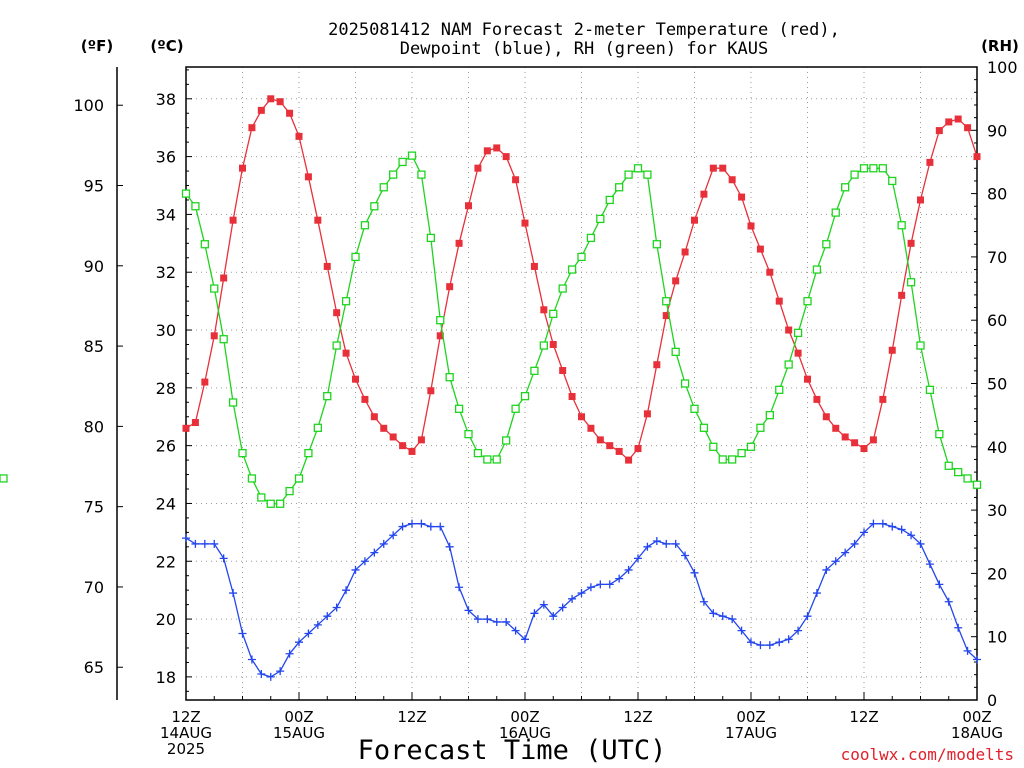 The width and height of the screenshot is (1024, 768). What do you see at coordinates (166, 330) in the screenshot?
I see `celsius-tick-label: 30` at bounding box center [166, 330].